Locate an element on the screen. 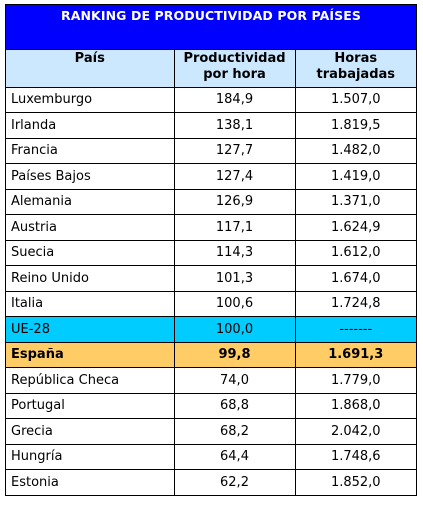 The image size is (423, 516). table-row: Portugal 68,8 1.868,0 is located at coordinates (211, 405).